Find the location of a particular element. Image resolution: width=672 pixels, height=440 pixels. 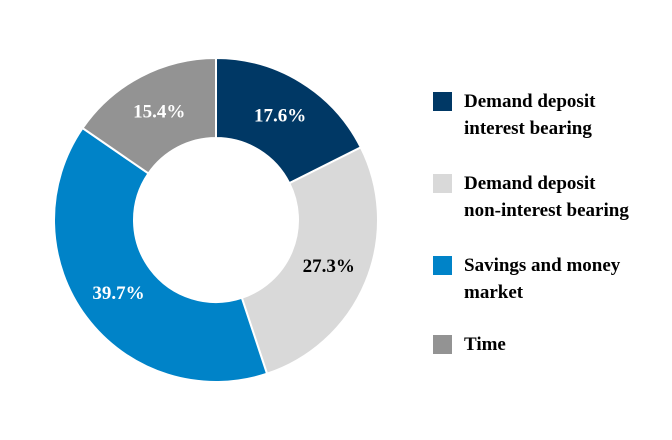

legend-item-demand-deposit-interest-bearing: Demand deposit interest bearing is located at coordinates (548, 115).